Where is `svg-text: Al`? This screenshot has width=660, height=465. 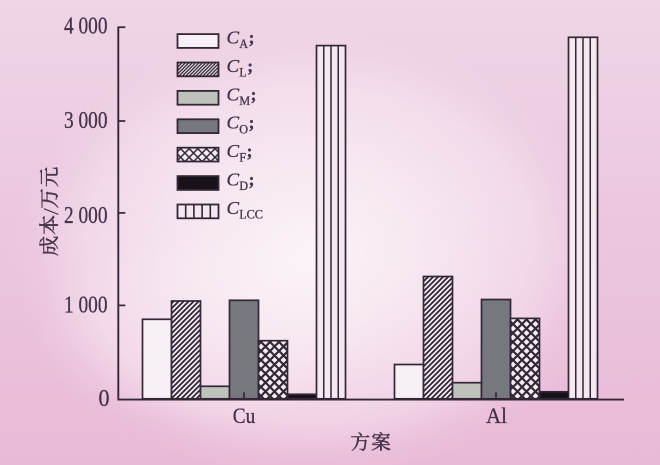 svg-text: Al is located at coordinates (496, 415).